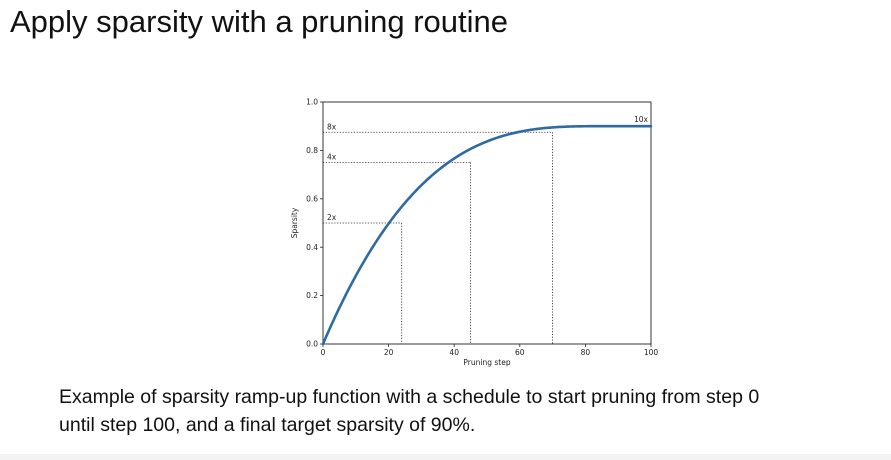  What do you see at coordinates (641, 119) in the screenshot?
I see `annotation-label: 10x` at bounding box center [641, 119].